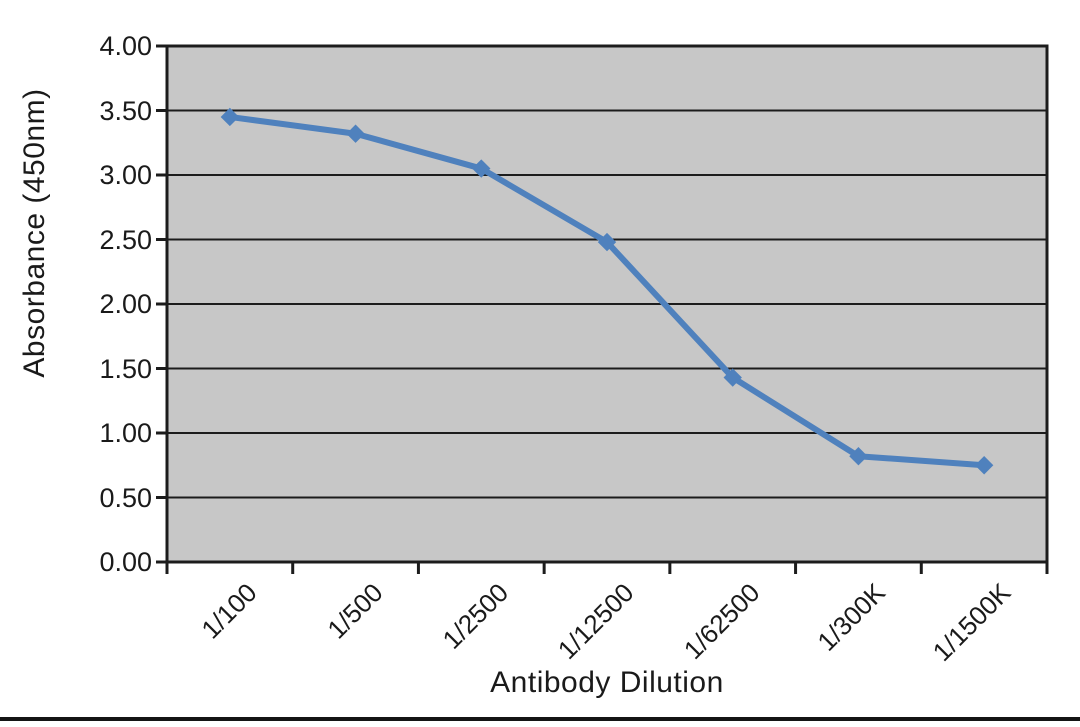  What do you see at coordinates (125, 46) in the screenshot?
I see `y-tick-label: 4.00` at bounding box center [125, 46].